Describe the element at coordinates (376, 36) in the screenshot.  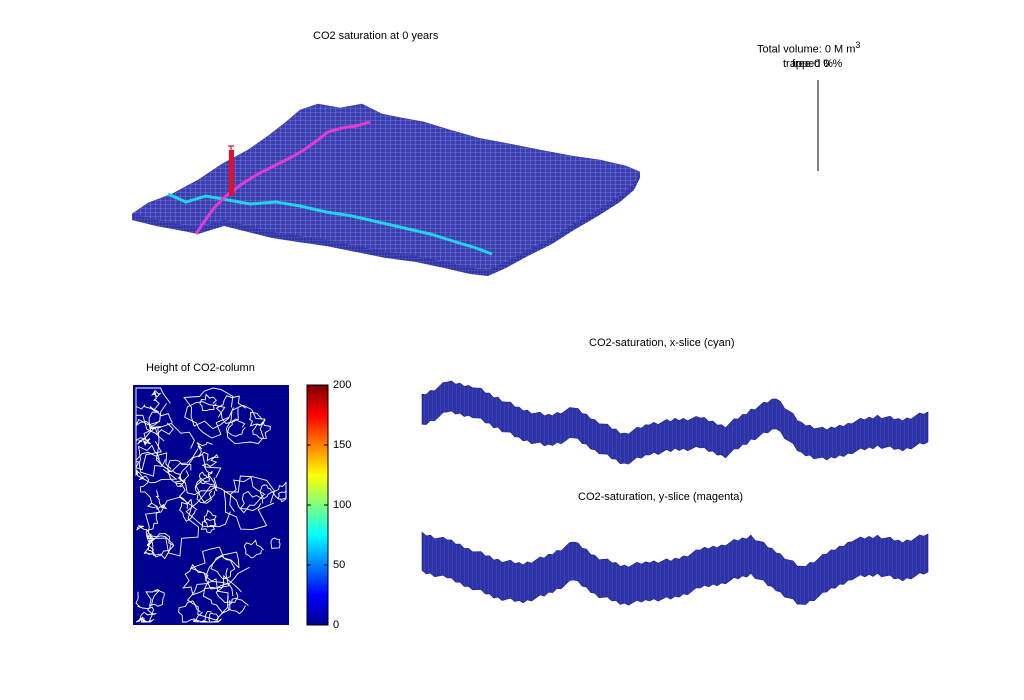
I see `main-title: CO2 saturation at 0 years` at that location.